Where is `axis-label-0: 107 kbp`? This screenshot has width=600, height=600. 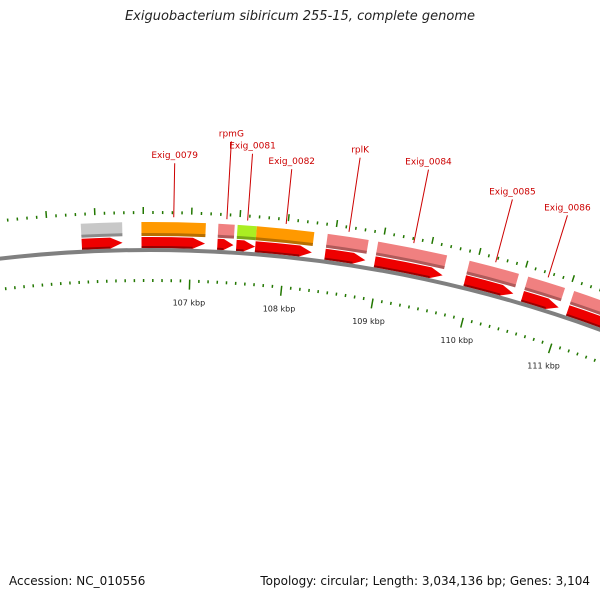
axis-label-0: 107 kbp is located at coordinates (189, 303).